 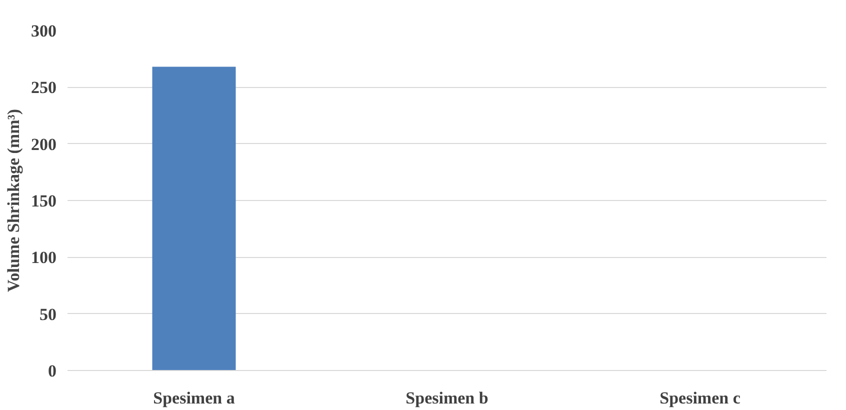 I want to click on y-tick-label: 200, so click(x=43, y=144).